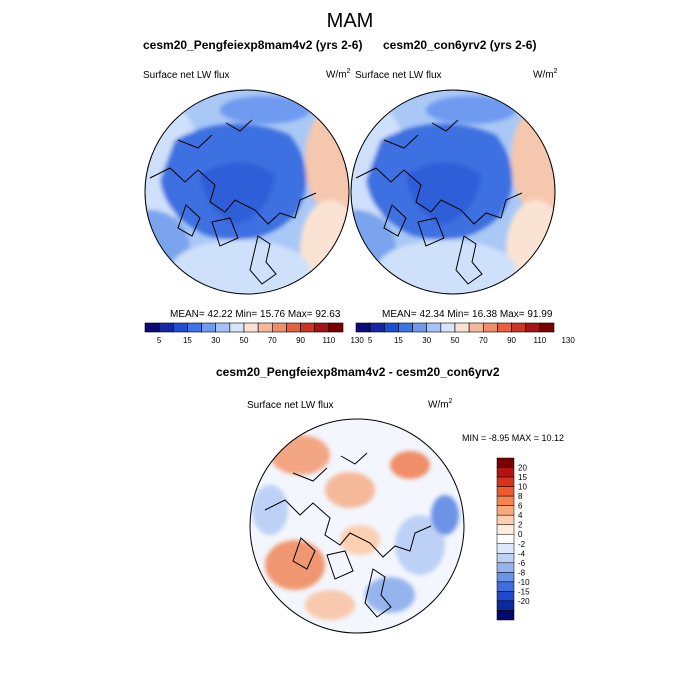  What do you see at coordinates (522, 553) in the screenshot?
I see `diff-colorbar-tick-label: -4` at bounding box center [522, 553].